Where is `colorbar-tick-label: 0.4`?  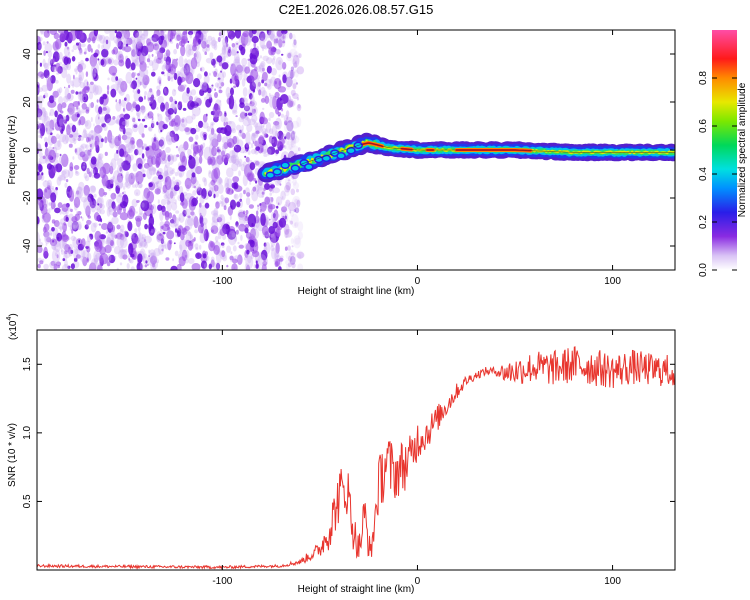 colorbar-tick-label: 0.4 is located at coordinates (703, 174).